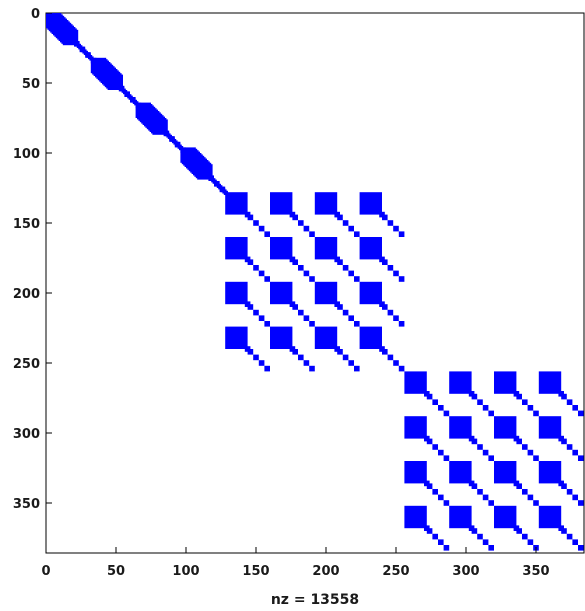  What do you see at coordinates (255, 571) in the screenshot?
I see `x-tick-label-3: 150` at bounding box center [255, 571].